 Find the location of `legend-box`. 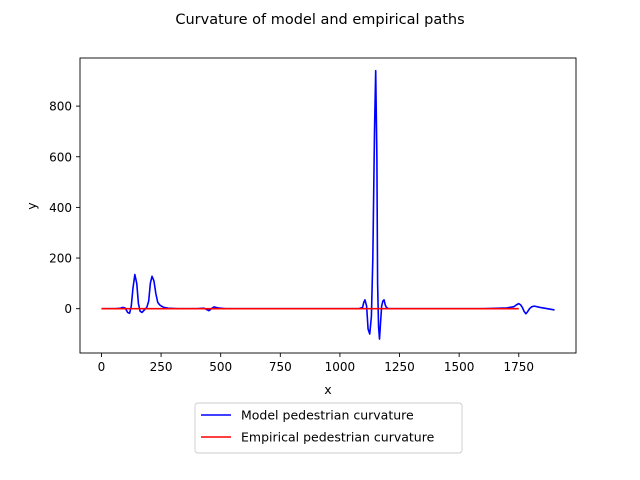

legend-box is located at coordinates (328, 428).